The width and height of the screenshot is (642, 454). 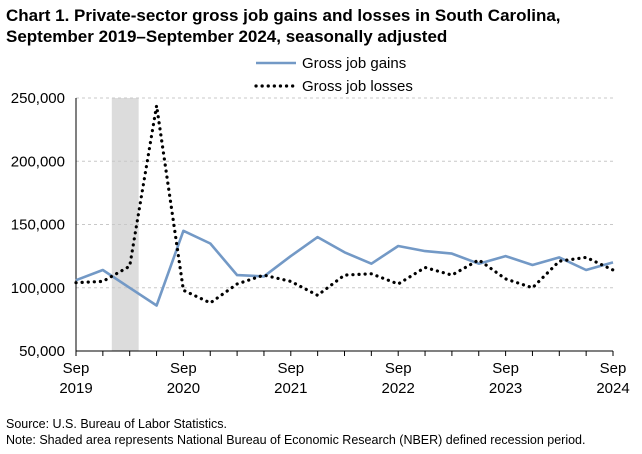 I want to click on y-tick-label: 200,000, so click(x=38, y=161).